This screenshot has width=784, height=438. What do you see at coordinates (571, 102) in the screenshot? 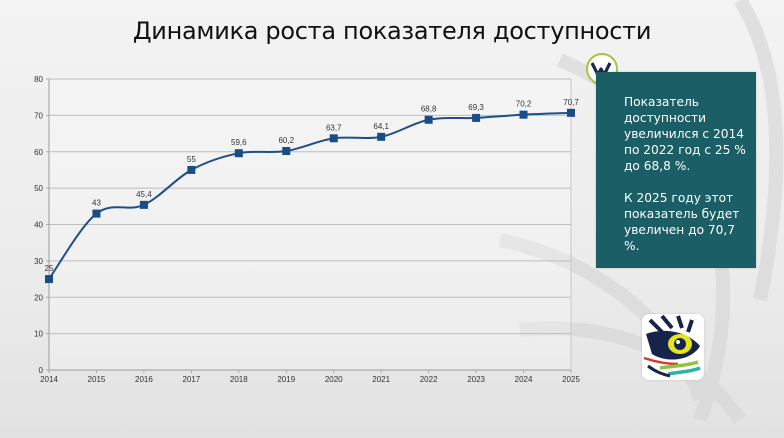
I see `data-label: 70,7` at bounding box center [571, 102].